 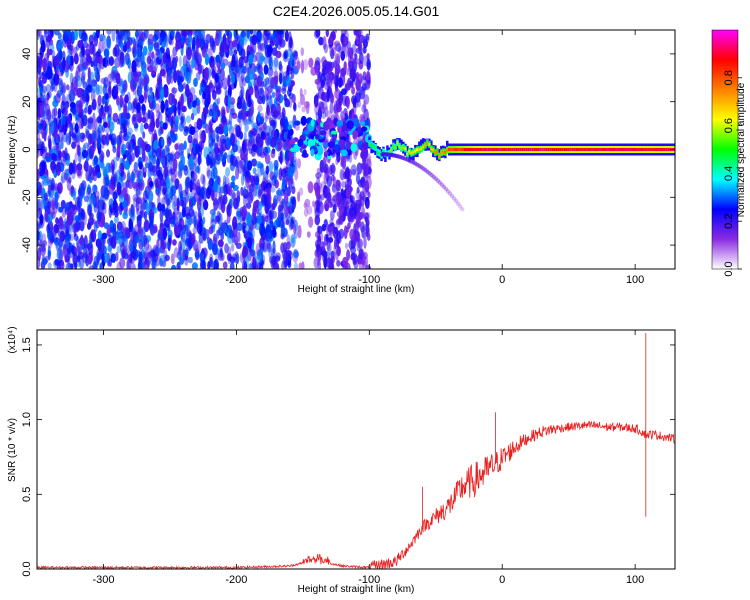 What do you see at coordinates (729, 268) in the screenshot?
I see `colorbar-tick-label: 0.0` at bounding box center [729, 268].